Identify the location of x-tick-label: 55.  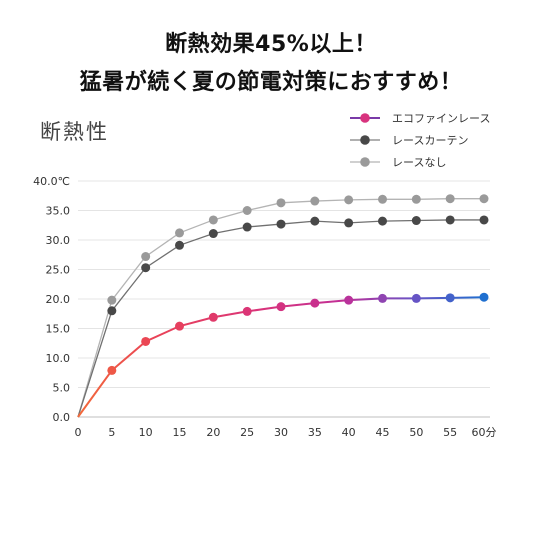
(450, 432).